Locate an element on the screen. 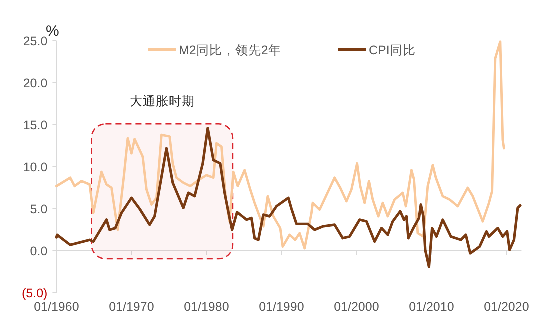 This screenshot has height=335, width=550. y-tick-label: 0.0 is located at coordinates (39, 251).